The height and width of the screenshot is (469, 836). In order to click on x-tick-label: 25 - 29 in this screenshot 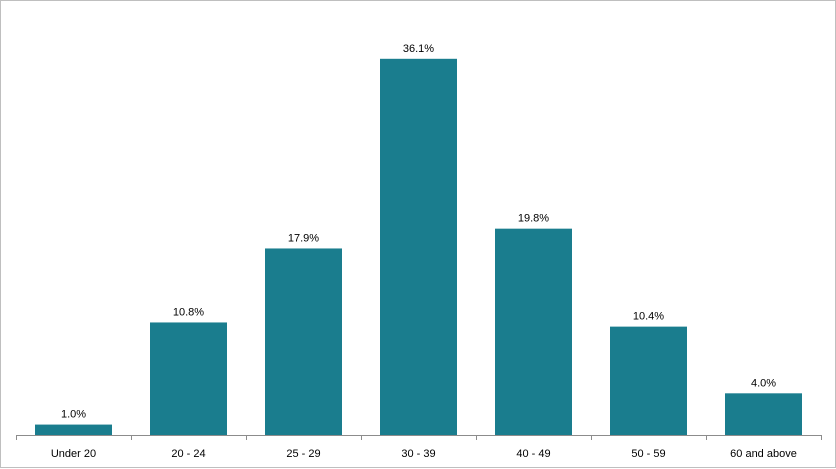, I will do `click(303, 454)`.